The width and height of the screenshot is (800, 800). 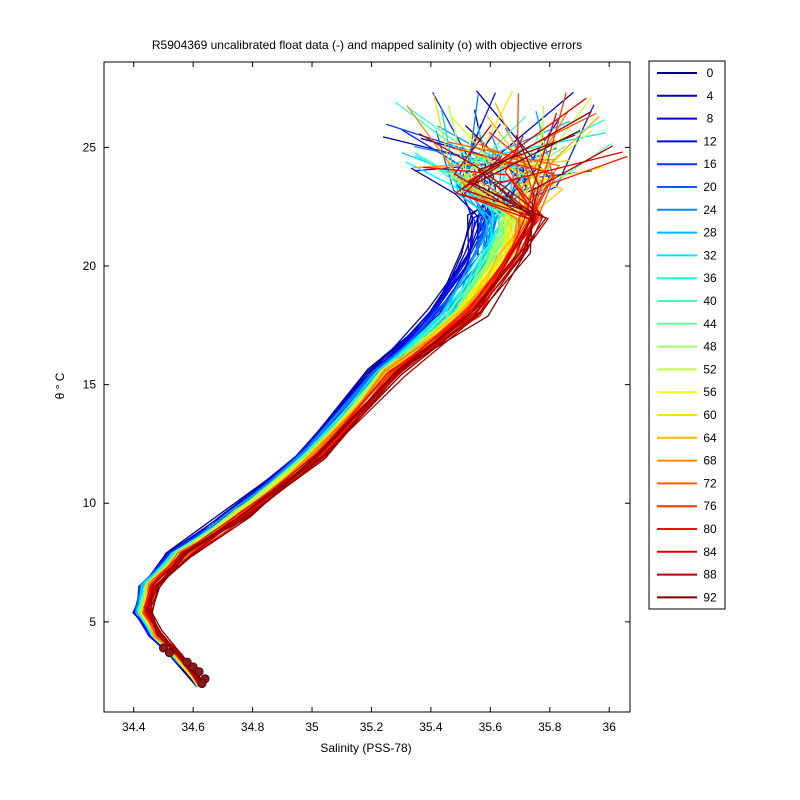 I want to click on legend-label: 32, so click(x=710, y=255).